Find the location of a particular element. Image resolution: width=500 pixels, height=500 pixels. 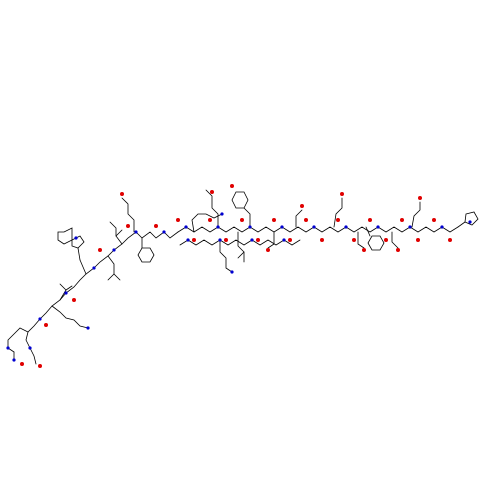

indole-five-ring is located at coordinates (78, 242).